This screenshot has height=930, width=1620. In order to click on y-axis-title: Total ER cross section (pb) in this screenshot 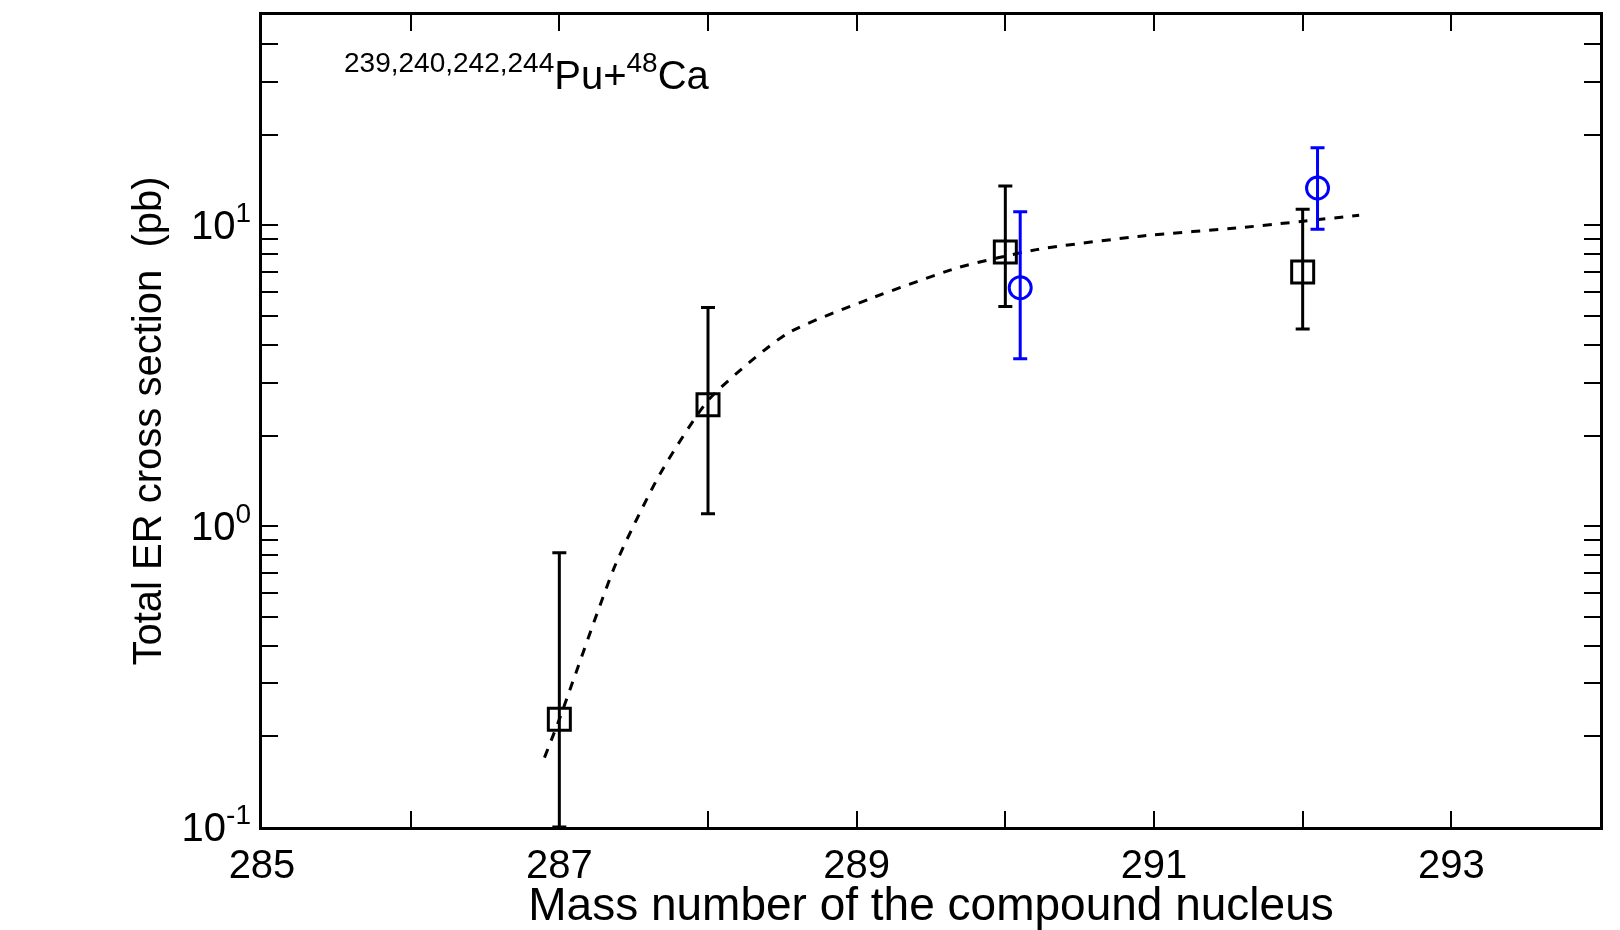, I will do `click(147, 421)`.